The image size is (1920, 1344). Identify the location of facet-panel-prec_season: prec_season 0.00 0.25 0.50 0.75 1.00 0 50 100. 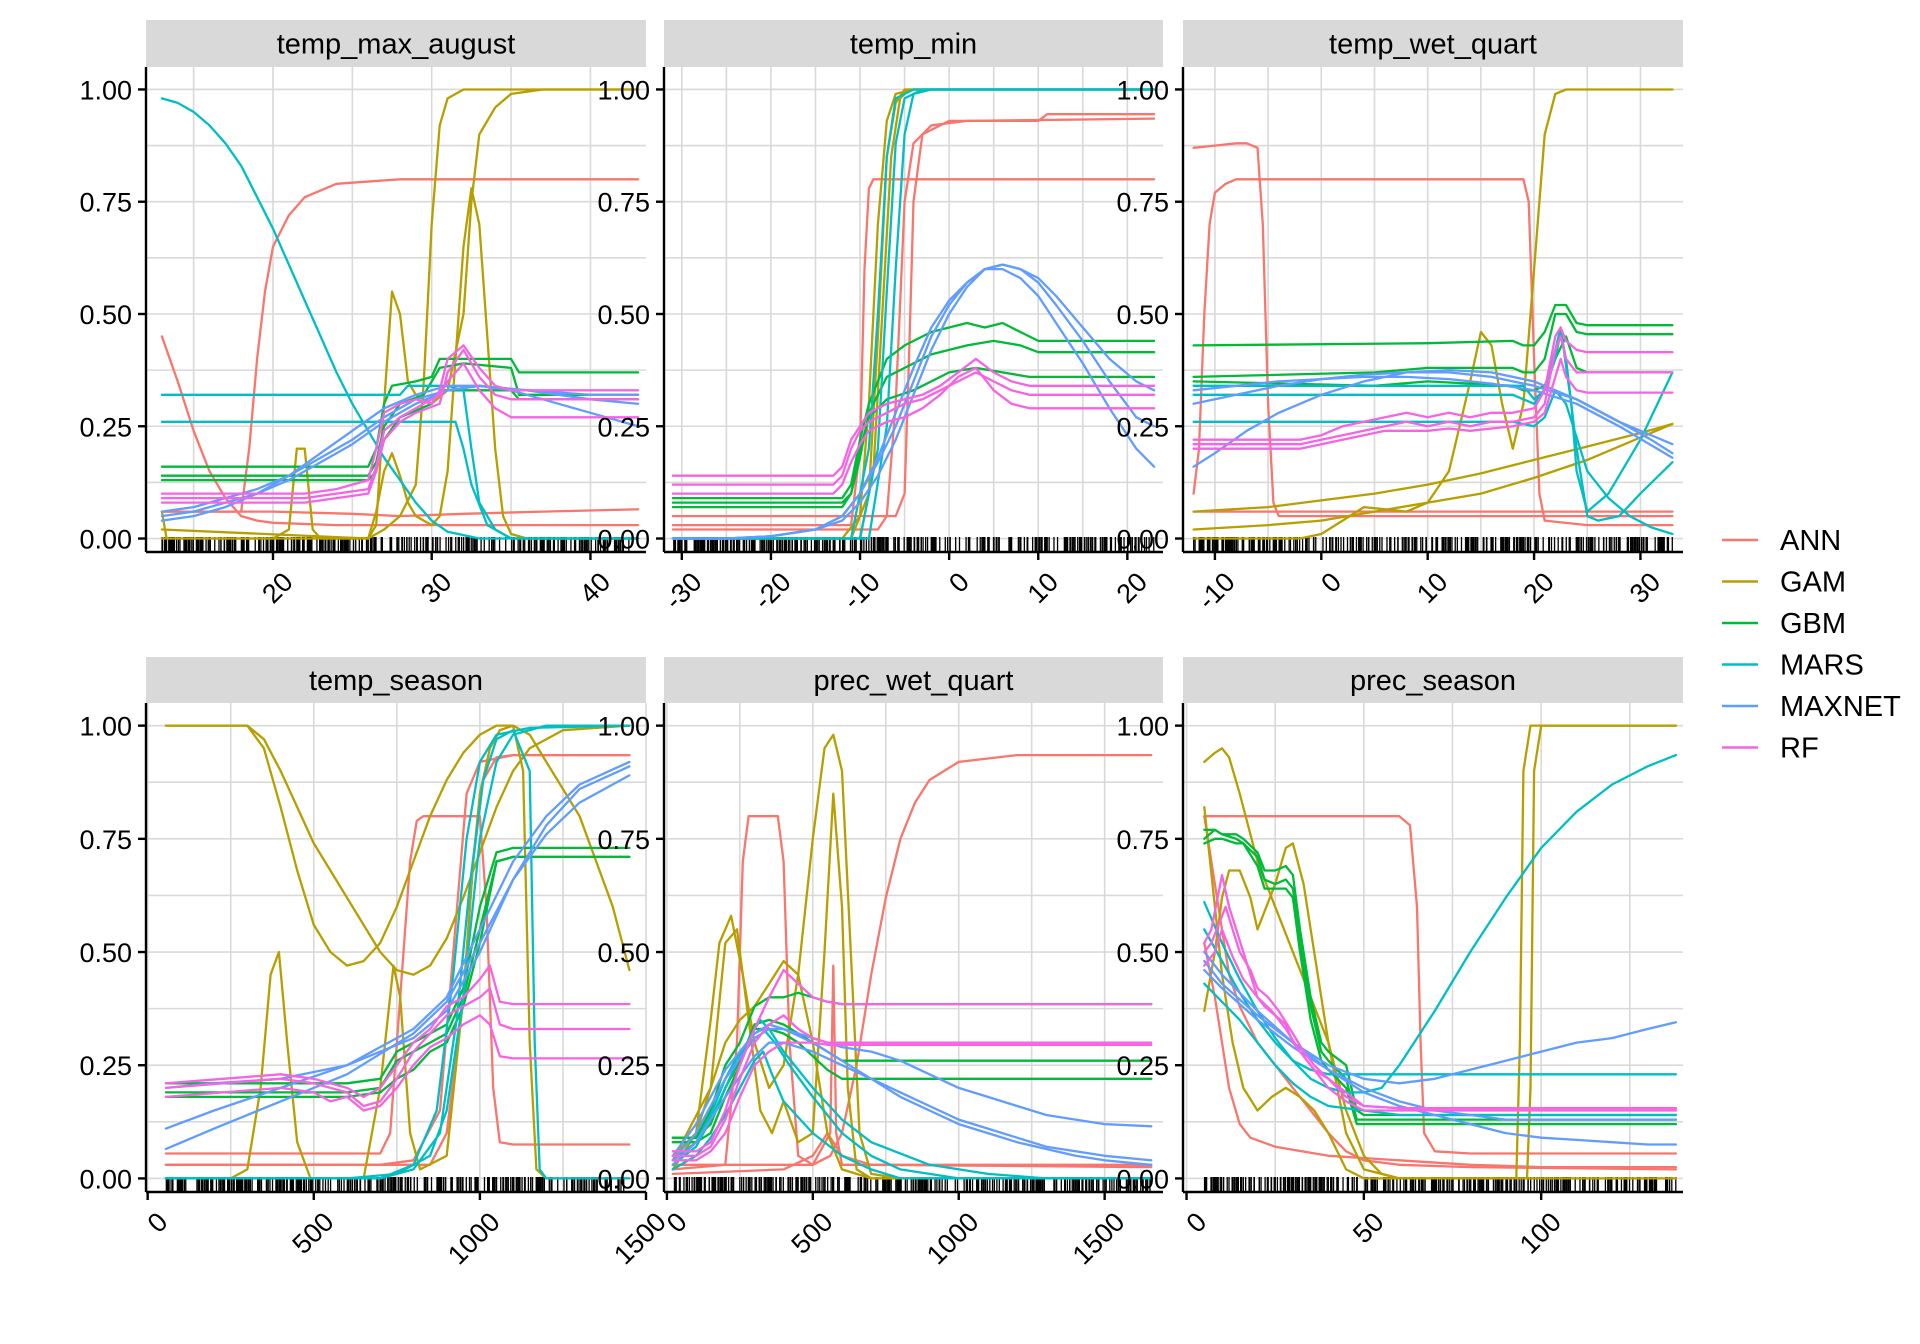
(1399, 958).